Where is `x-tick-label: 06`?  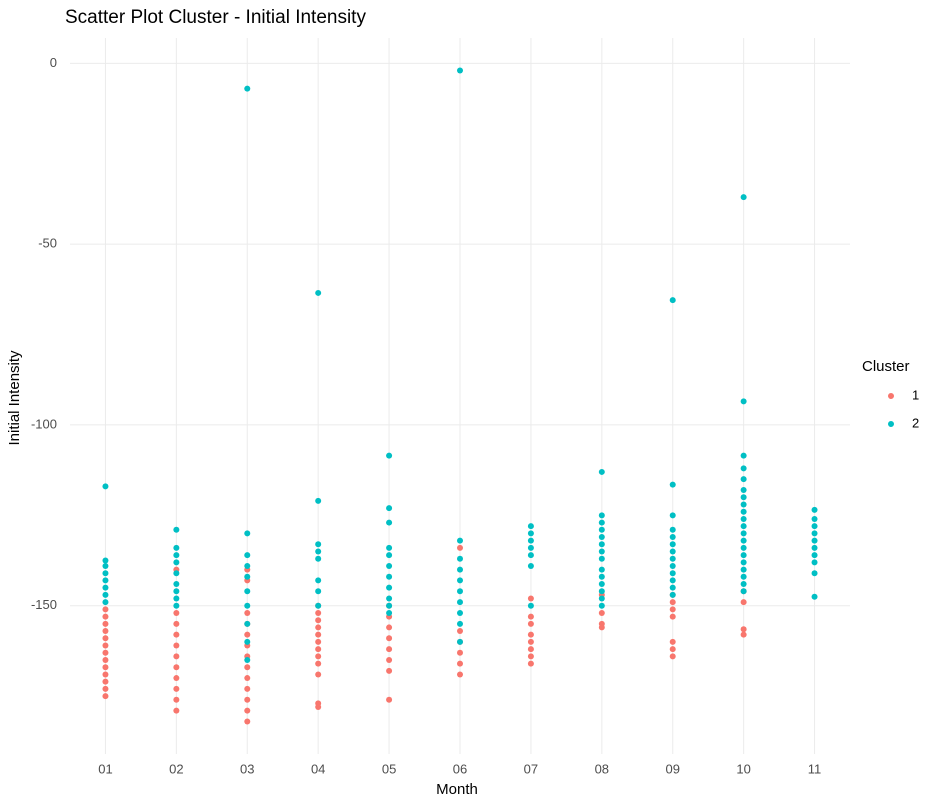 x-tick-label: 06 is located at coordinates (460, 768).